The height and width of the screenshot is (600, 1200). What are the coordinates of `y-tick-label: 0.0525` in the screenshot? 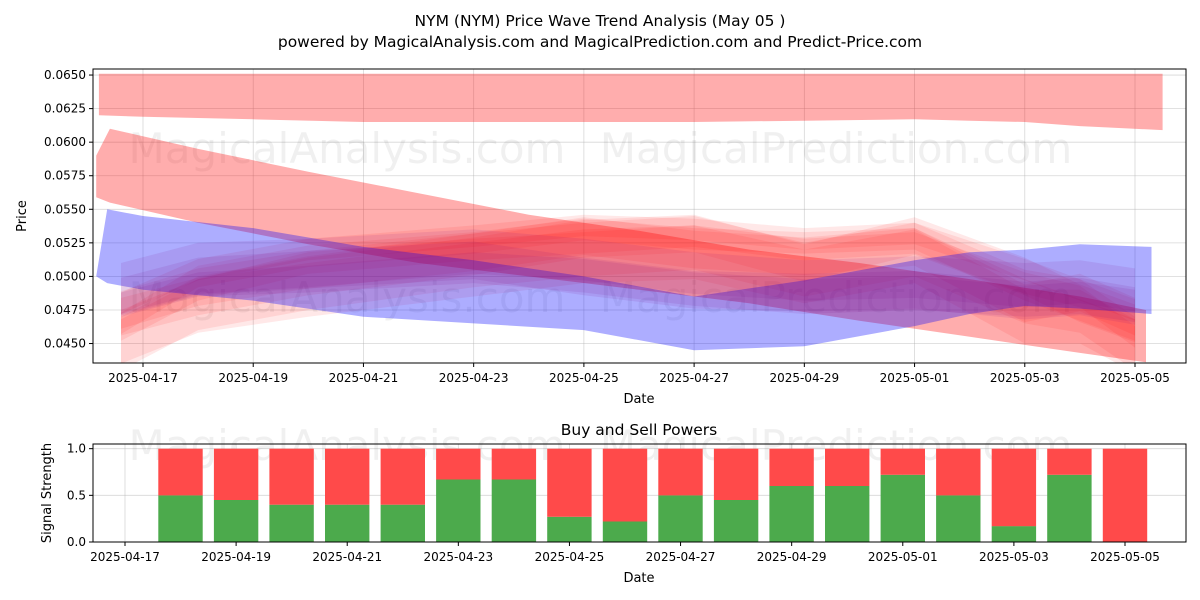 It's located at (65, 243).